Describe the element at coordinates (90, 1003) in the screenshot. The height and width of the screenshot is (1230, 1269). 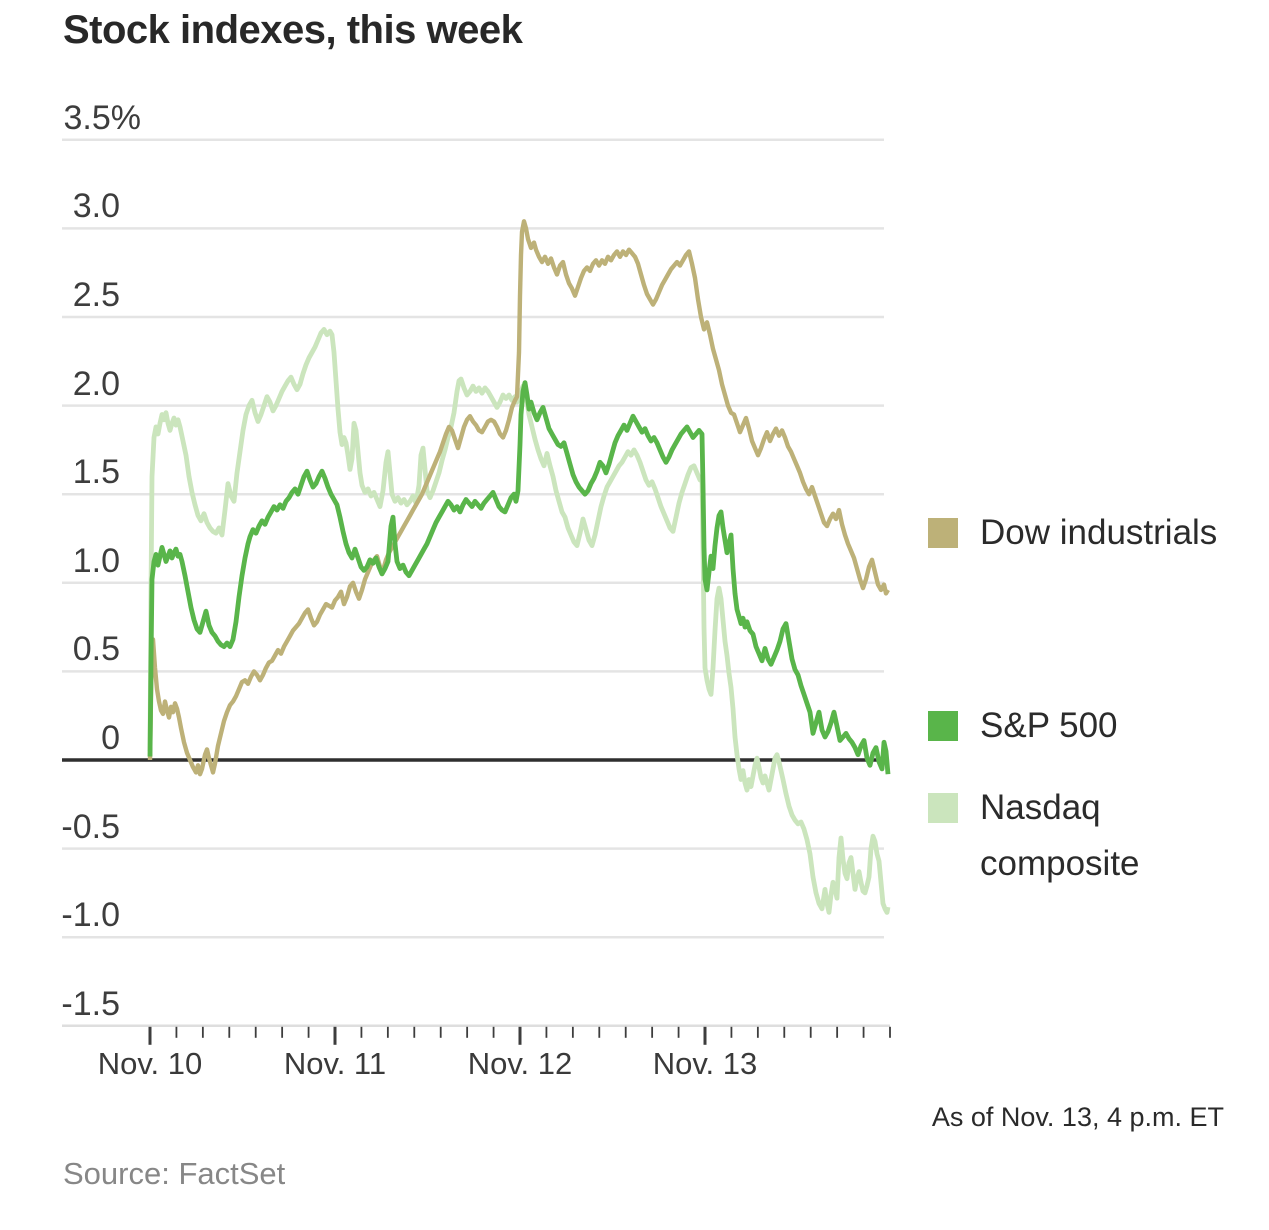
I see `y-axis-label: -1.5` at that location.